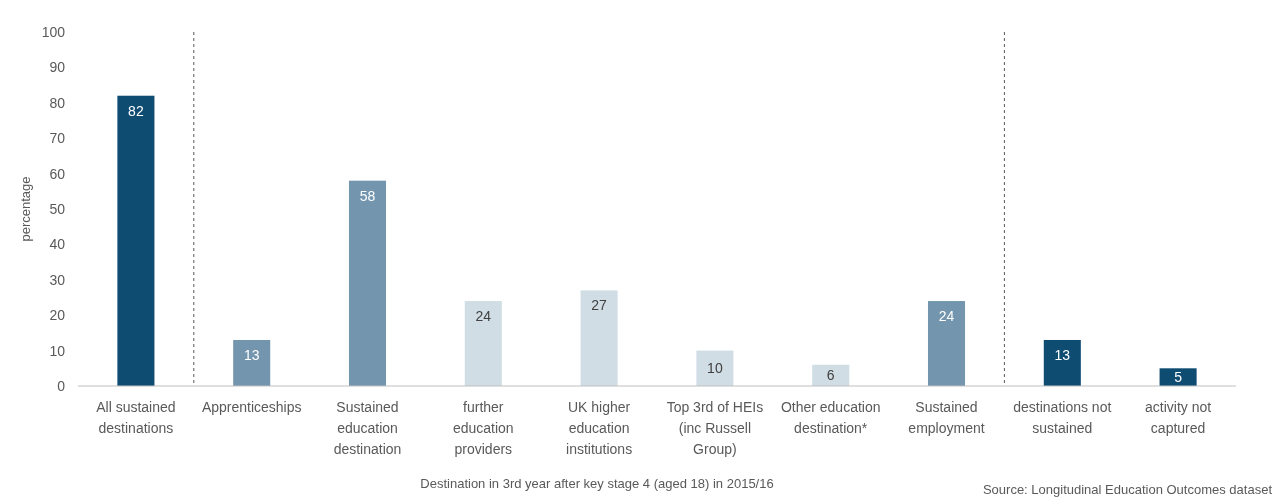  Describe the element at coordinates (57, 102) in the screenshot. I see `y-tick-label: 80` at that location.